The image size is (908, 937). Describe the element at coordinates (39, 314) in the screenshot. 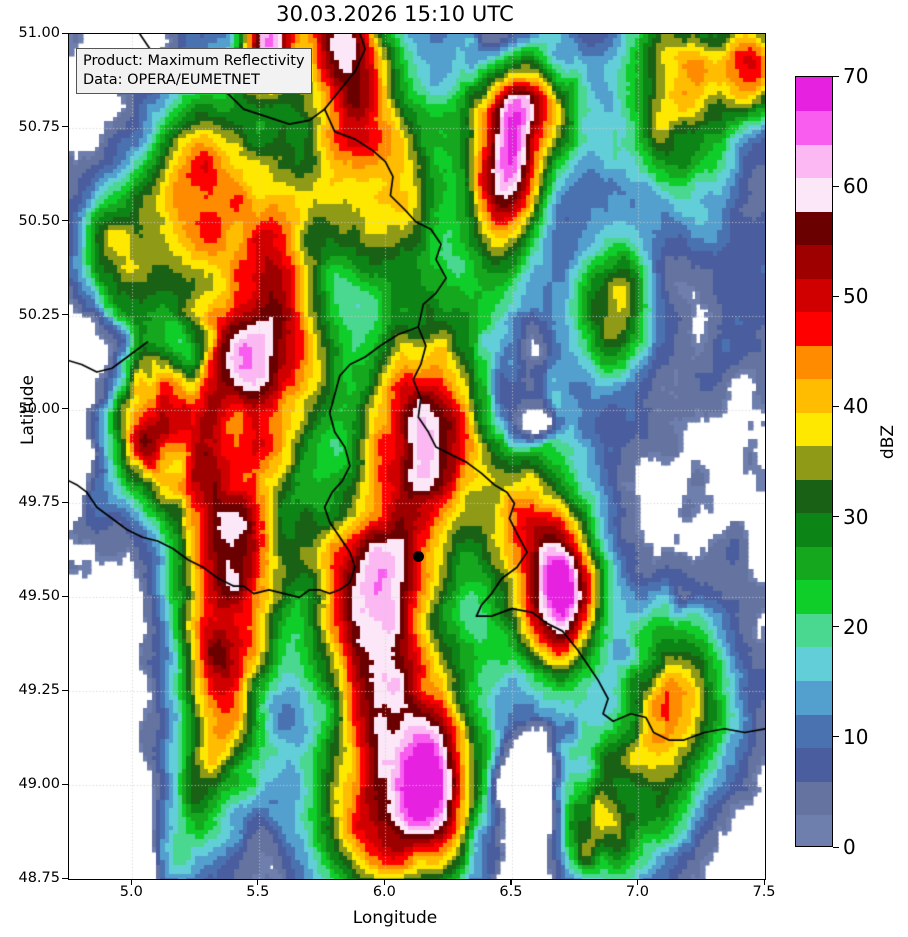

I see `y-tick-label: 50.25` at that location.